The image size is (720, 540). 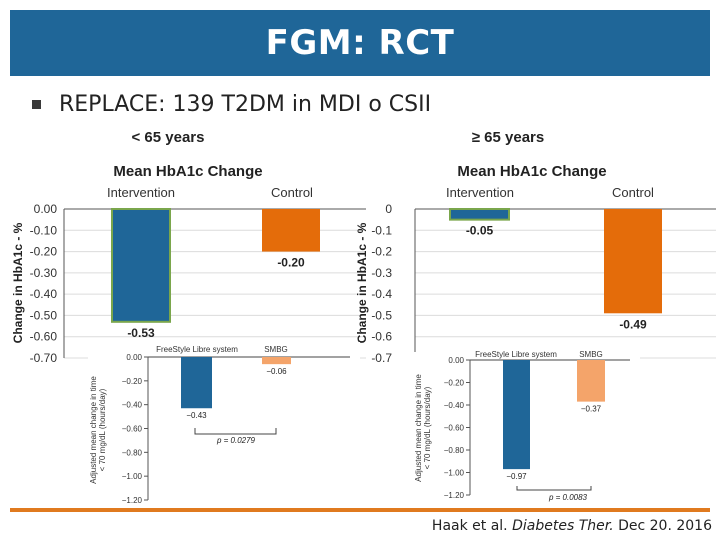 I want to click on slide-title: FGM: RCT, so click(x=360, y=43).